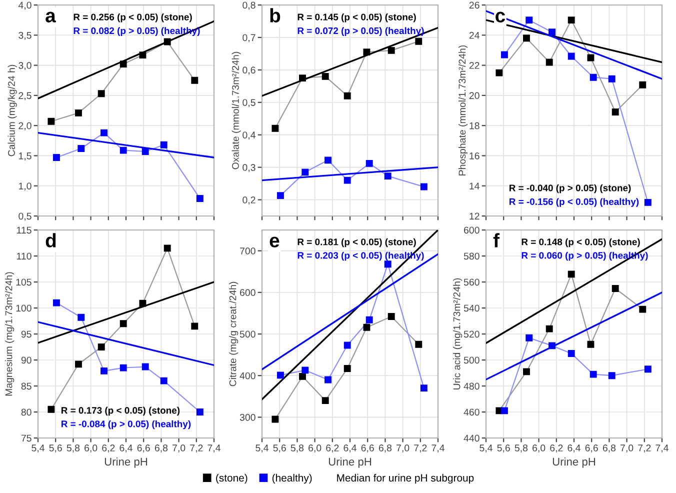  I want to click on x-tick-label: 6,4, so click(574, 448).